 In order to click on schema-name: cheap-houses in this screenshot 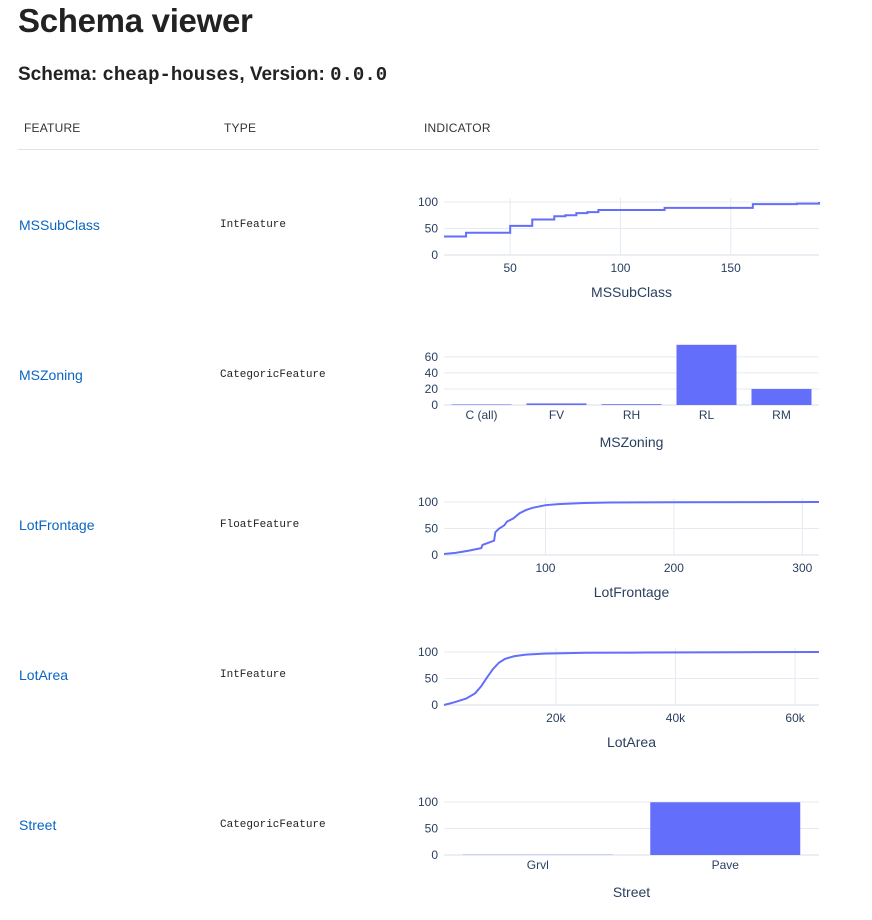, I will do `click(170, 75)`.